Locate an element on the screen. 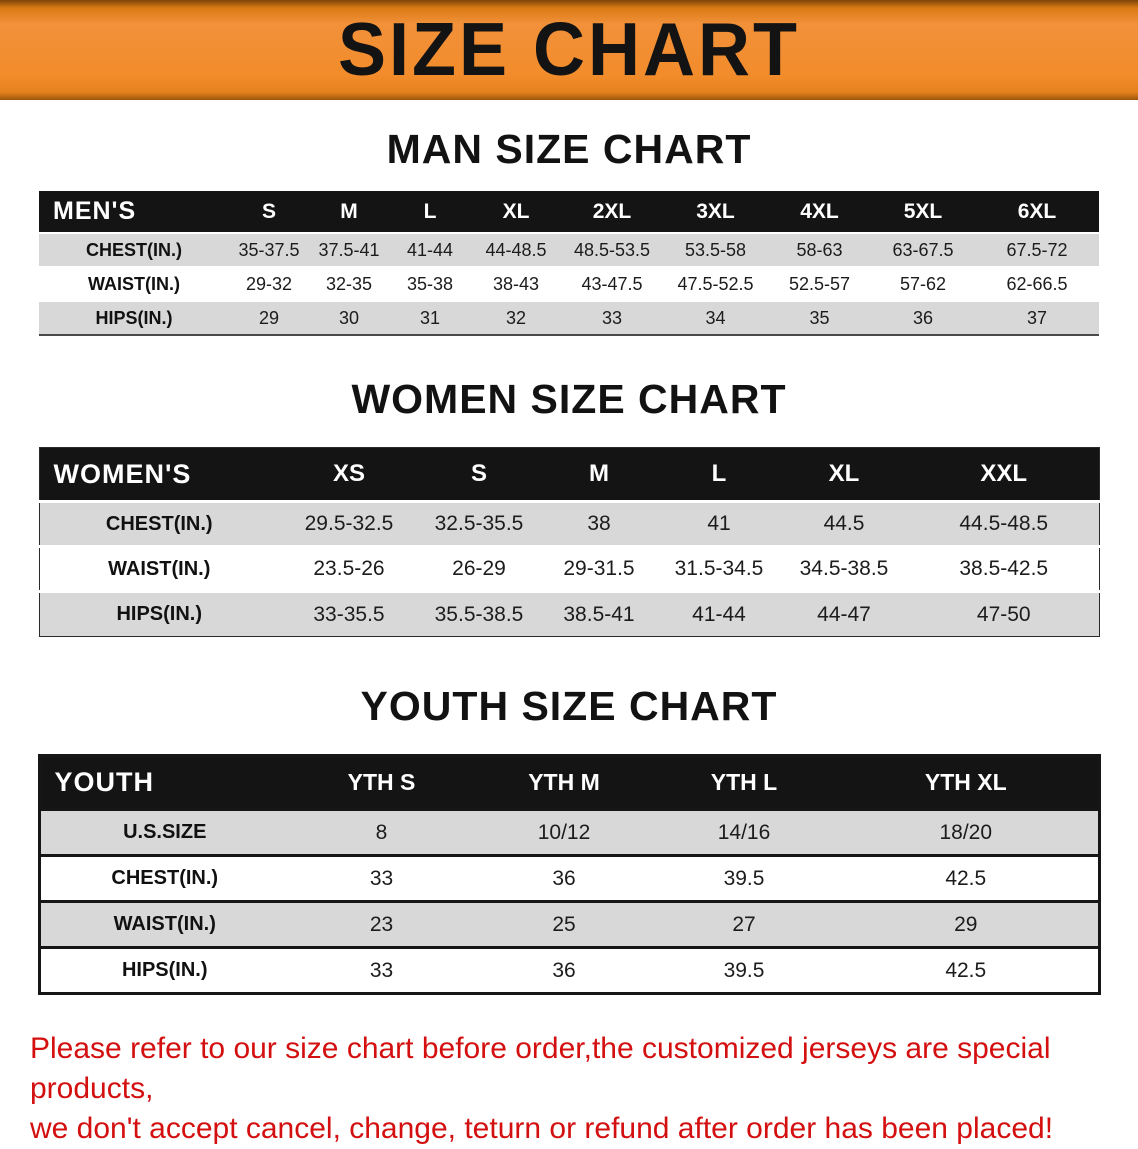  size-col-header: YTH XL is located at coordinates (965, 782).